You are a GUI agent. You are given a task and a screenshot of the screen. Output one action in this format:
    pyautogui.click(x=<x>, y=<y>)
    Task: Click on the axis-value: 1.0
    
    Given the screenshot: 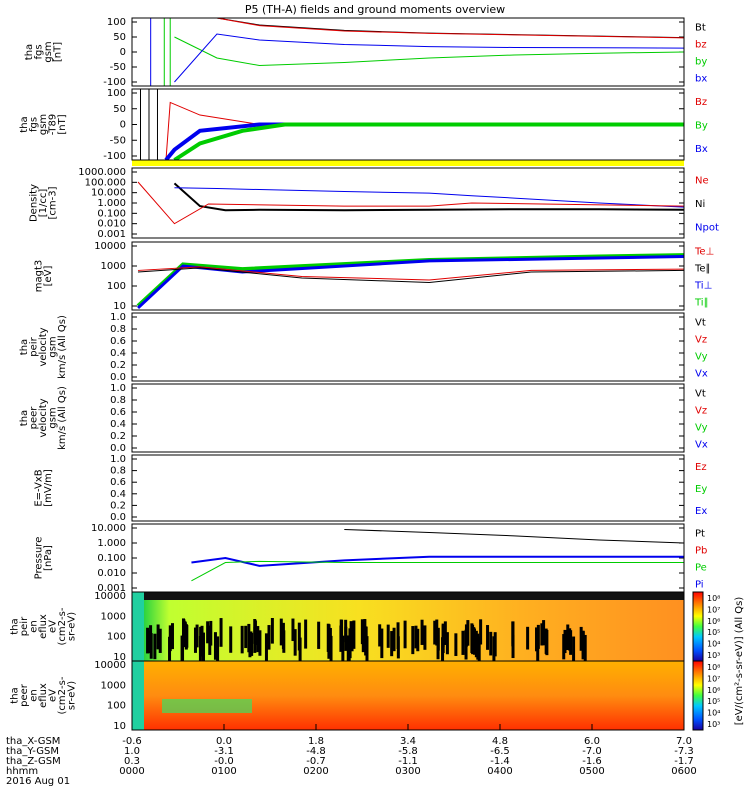 What is the action you would take?
    pyautogui.click(x=132, y=751)
    